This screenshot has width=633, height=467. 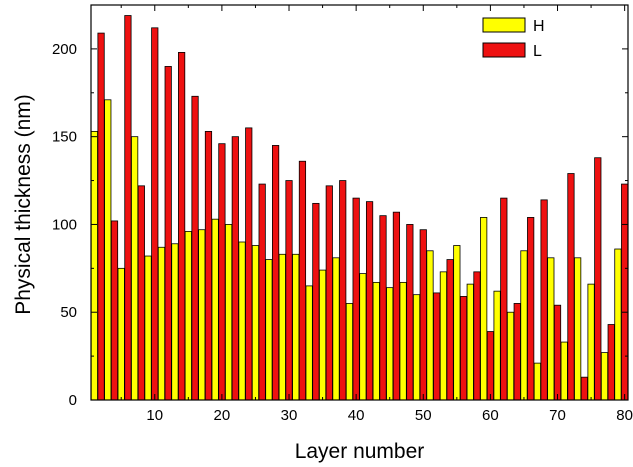 I want to click on x-tick-label: 20, so click(x=222, y=415).